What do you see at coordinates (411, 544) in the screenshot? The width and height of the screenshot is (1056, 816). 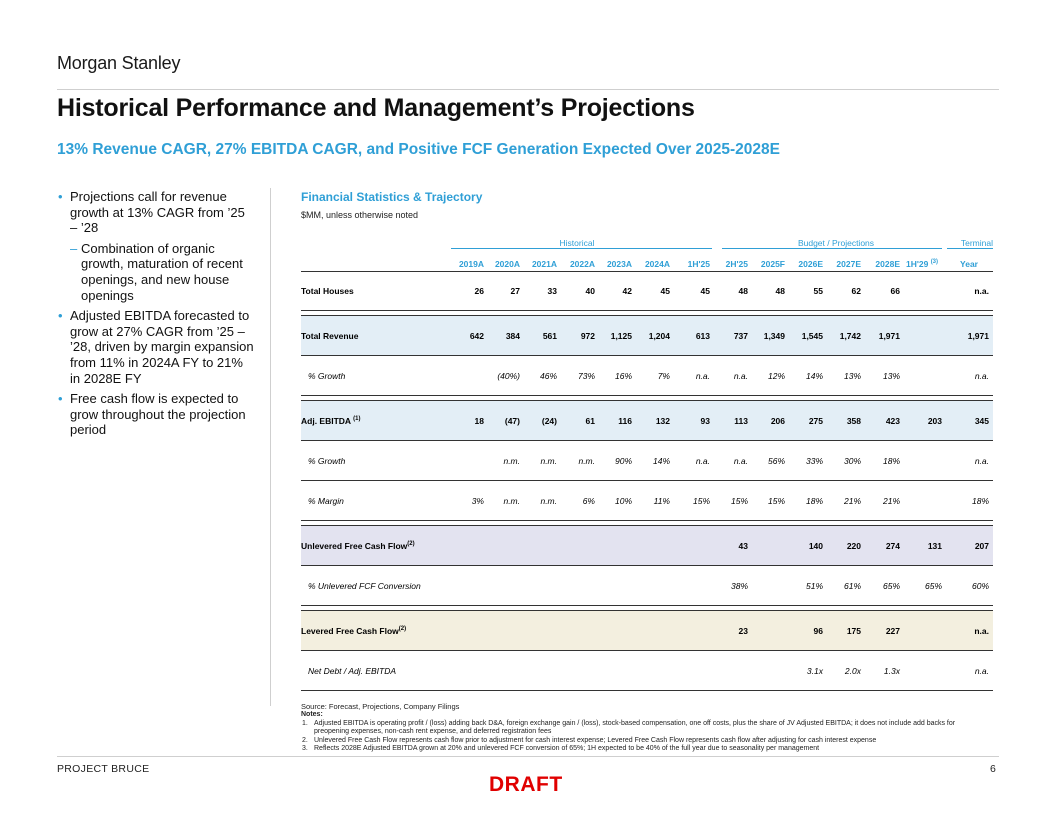 I see `ufcf-note: (2)` at bounding box center [411, 544].